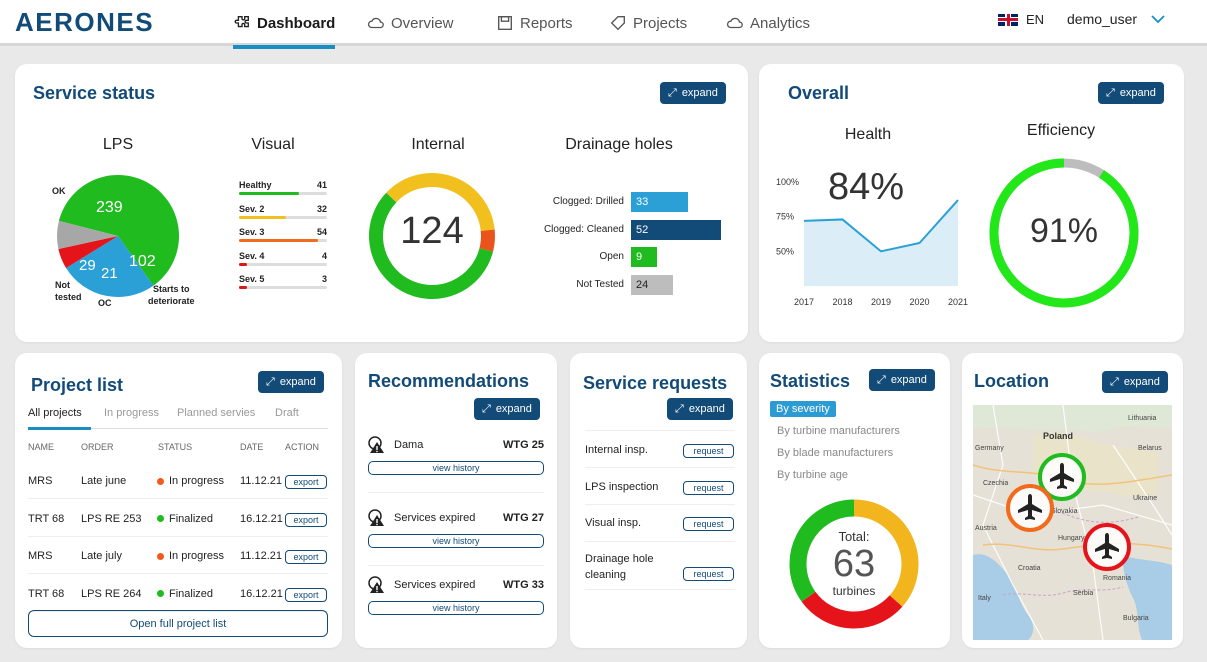 Image resolution: width=1207 pixels, height=662 pixels. What do you see at coordinates (432, 231) in the screenshot?
I see `internal-total: 124` at bounding box center [432, 231].